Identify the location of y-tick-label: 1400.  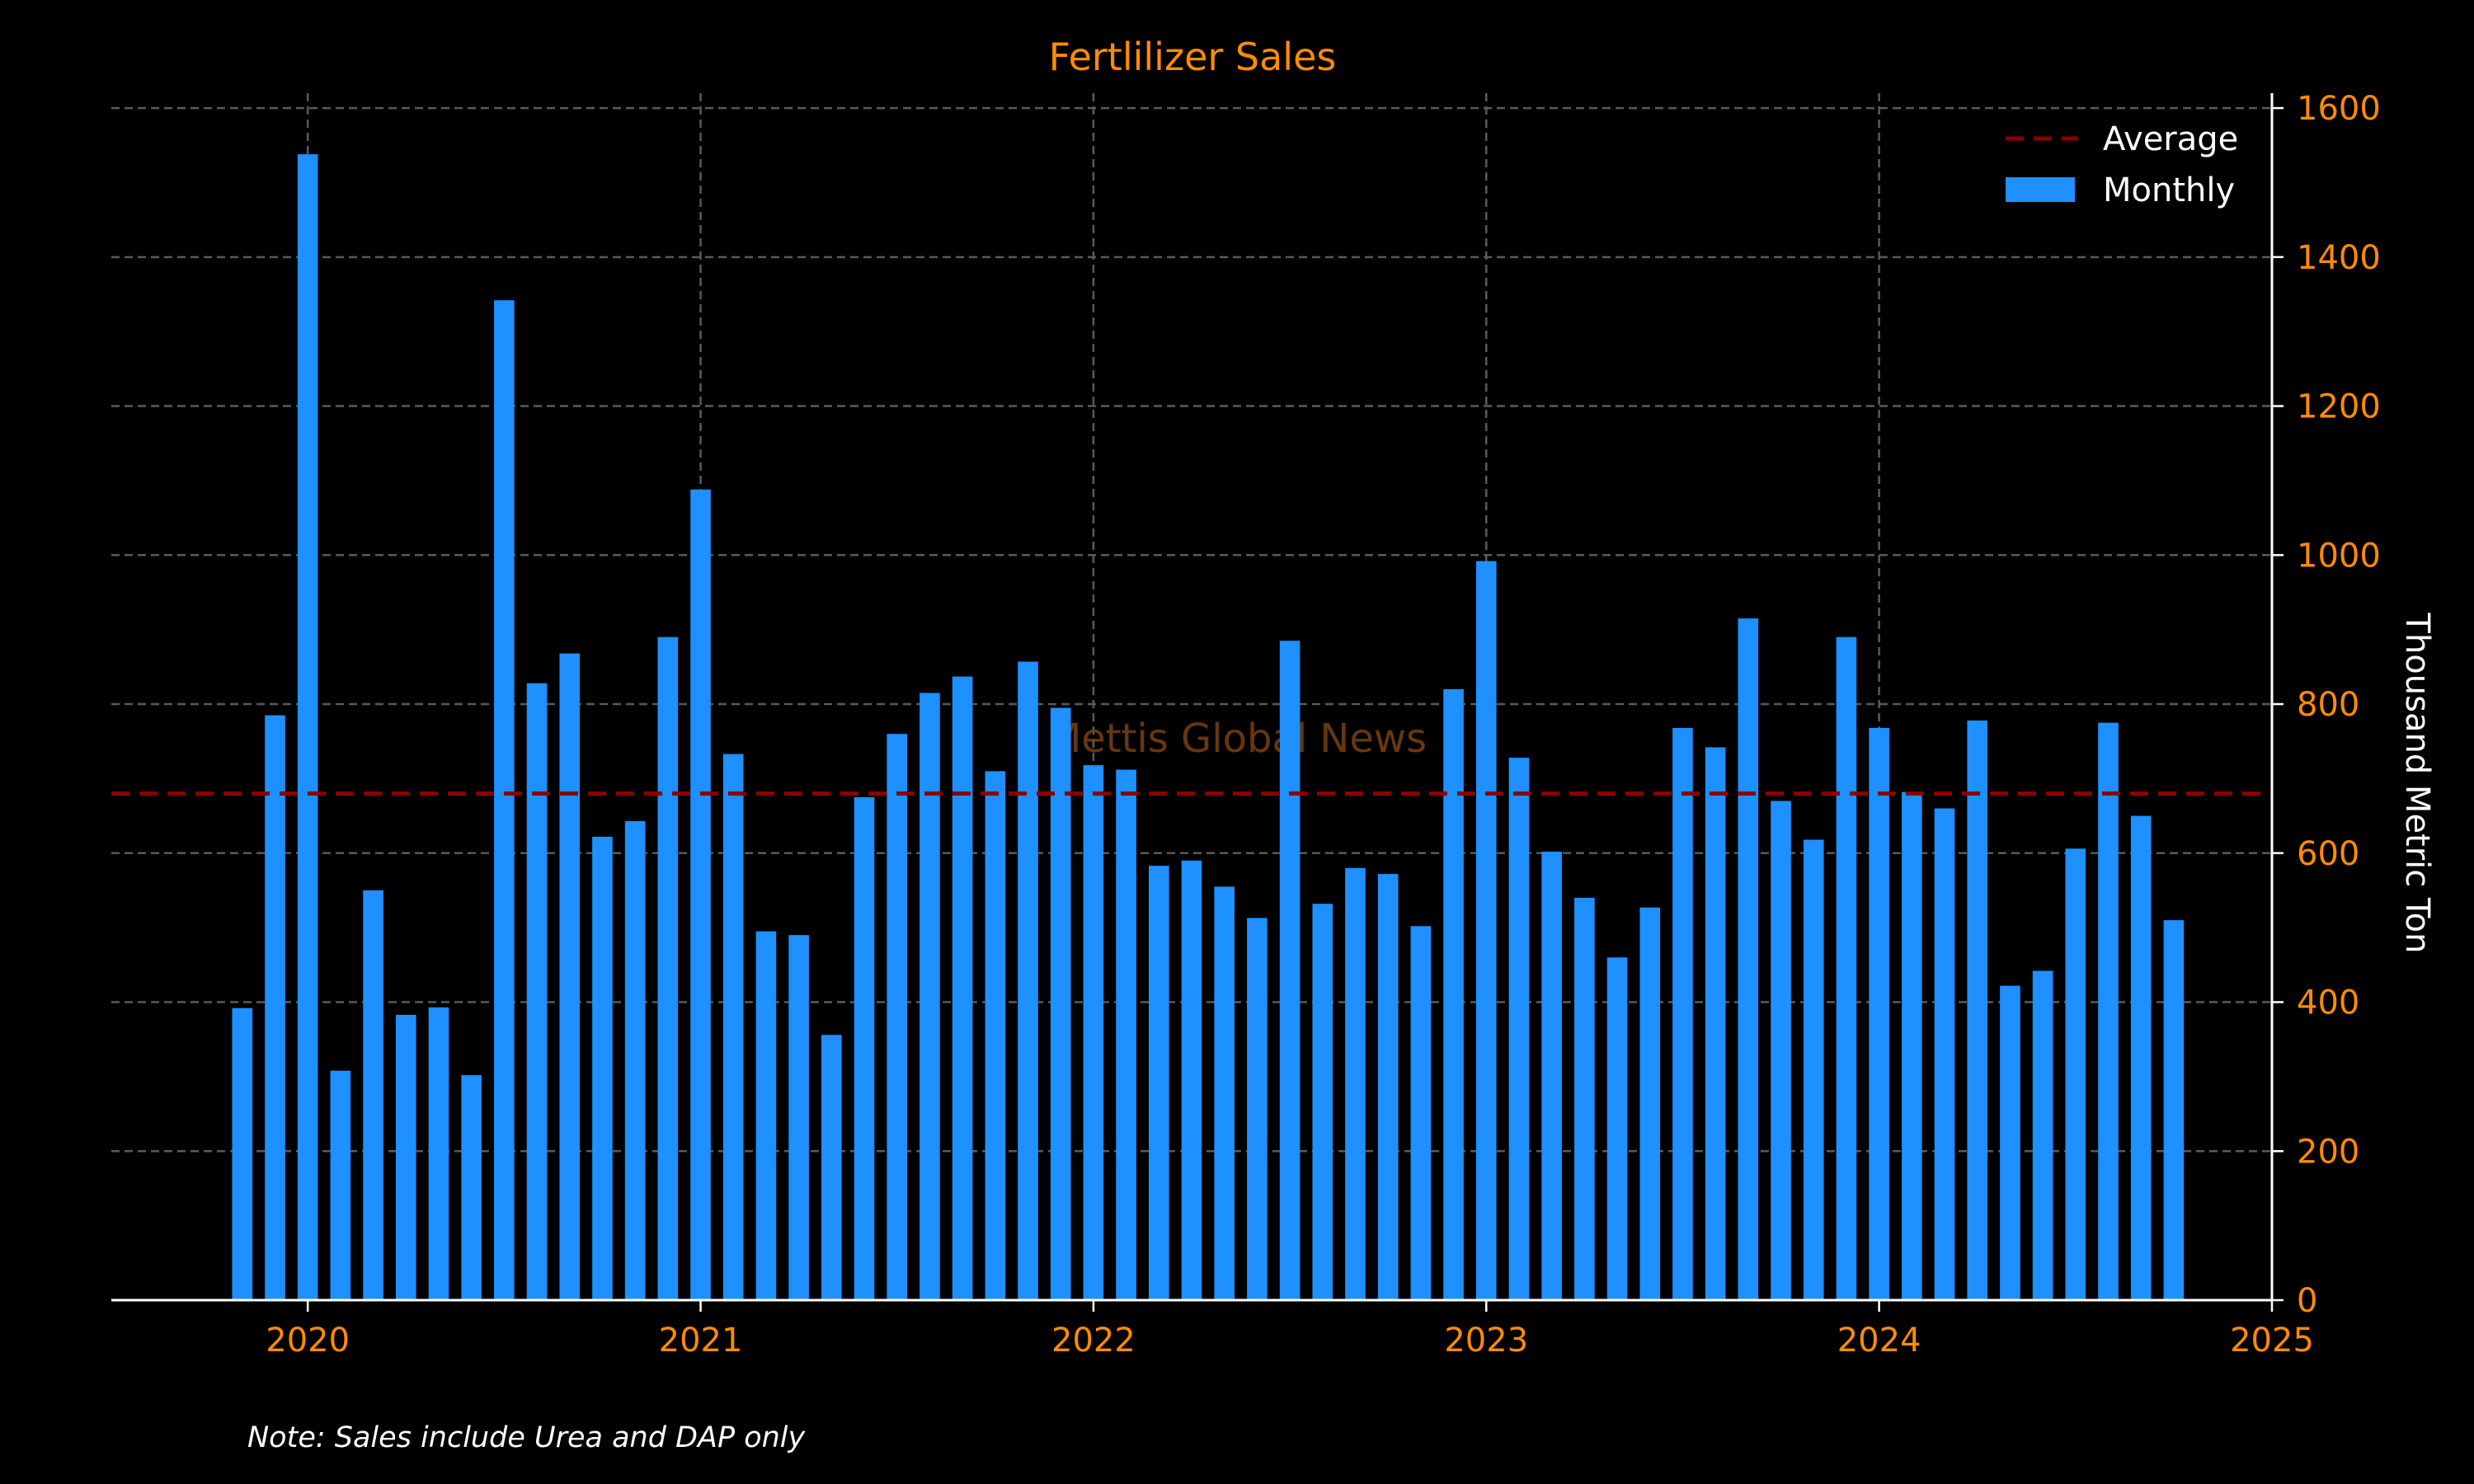
(2339, 258).